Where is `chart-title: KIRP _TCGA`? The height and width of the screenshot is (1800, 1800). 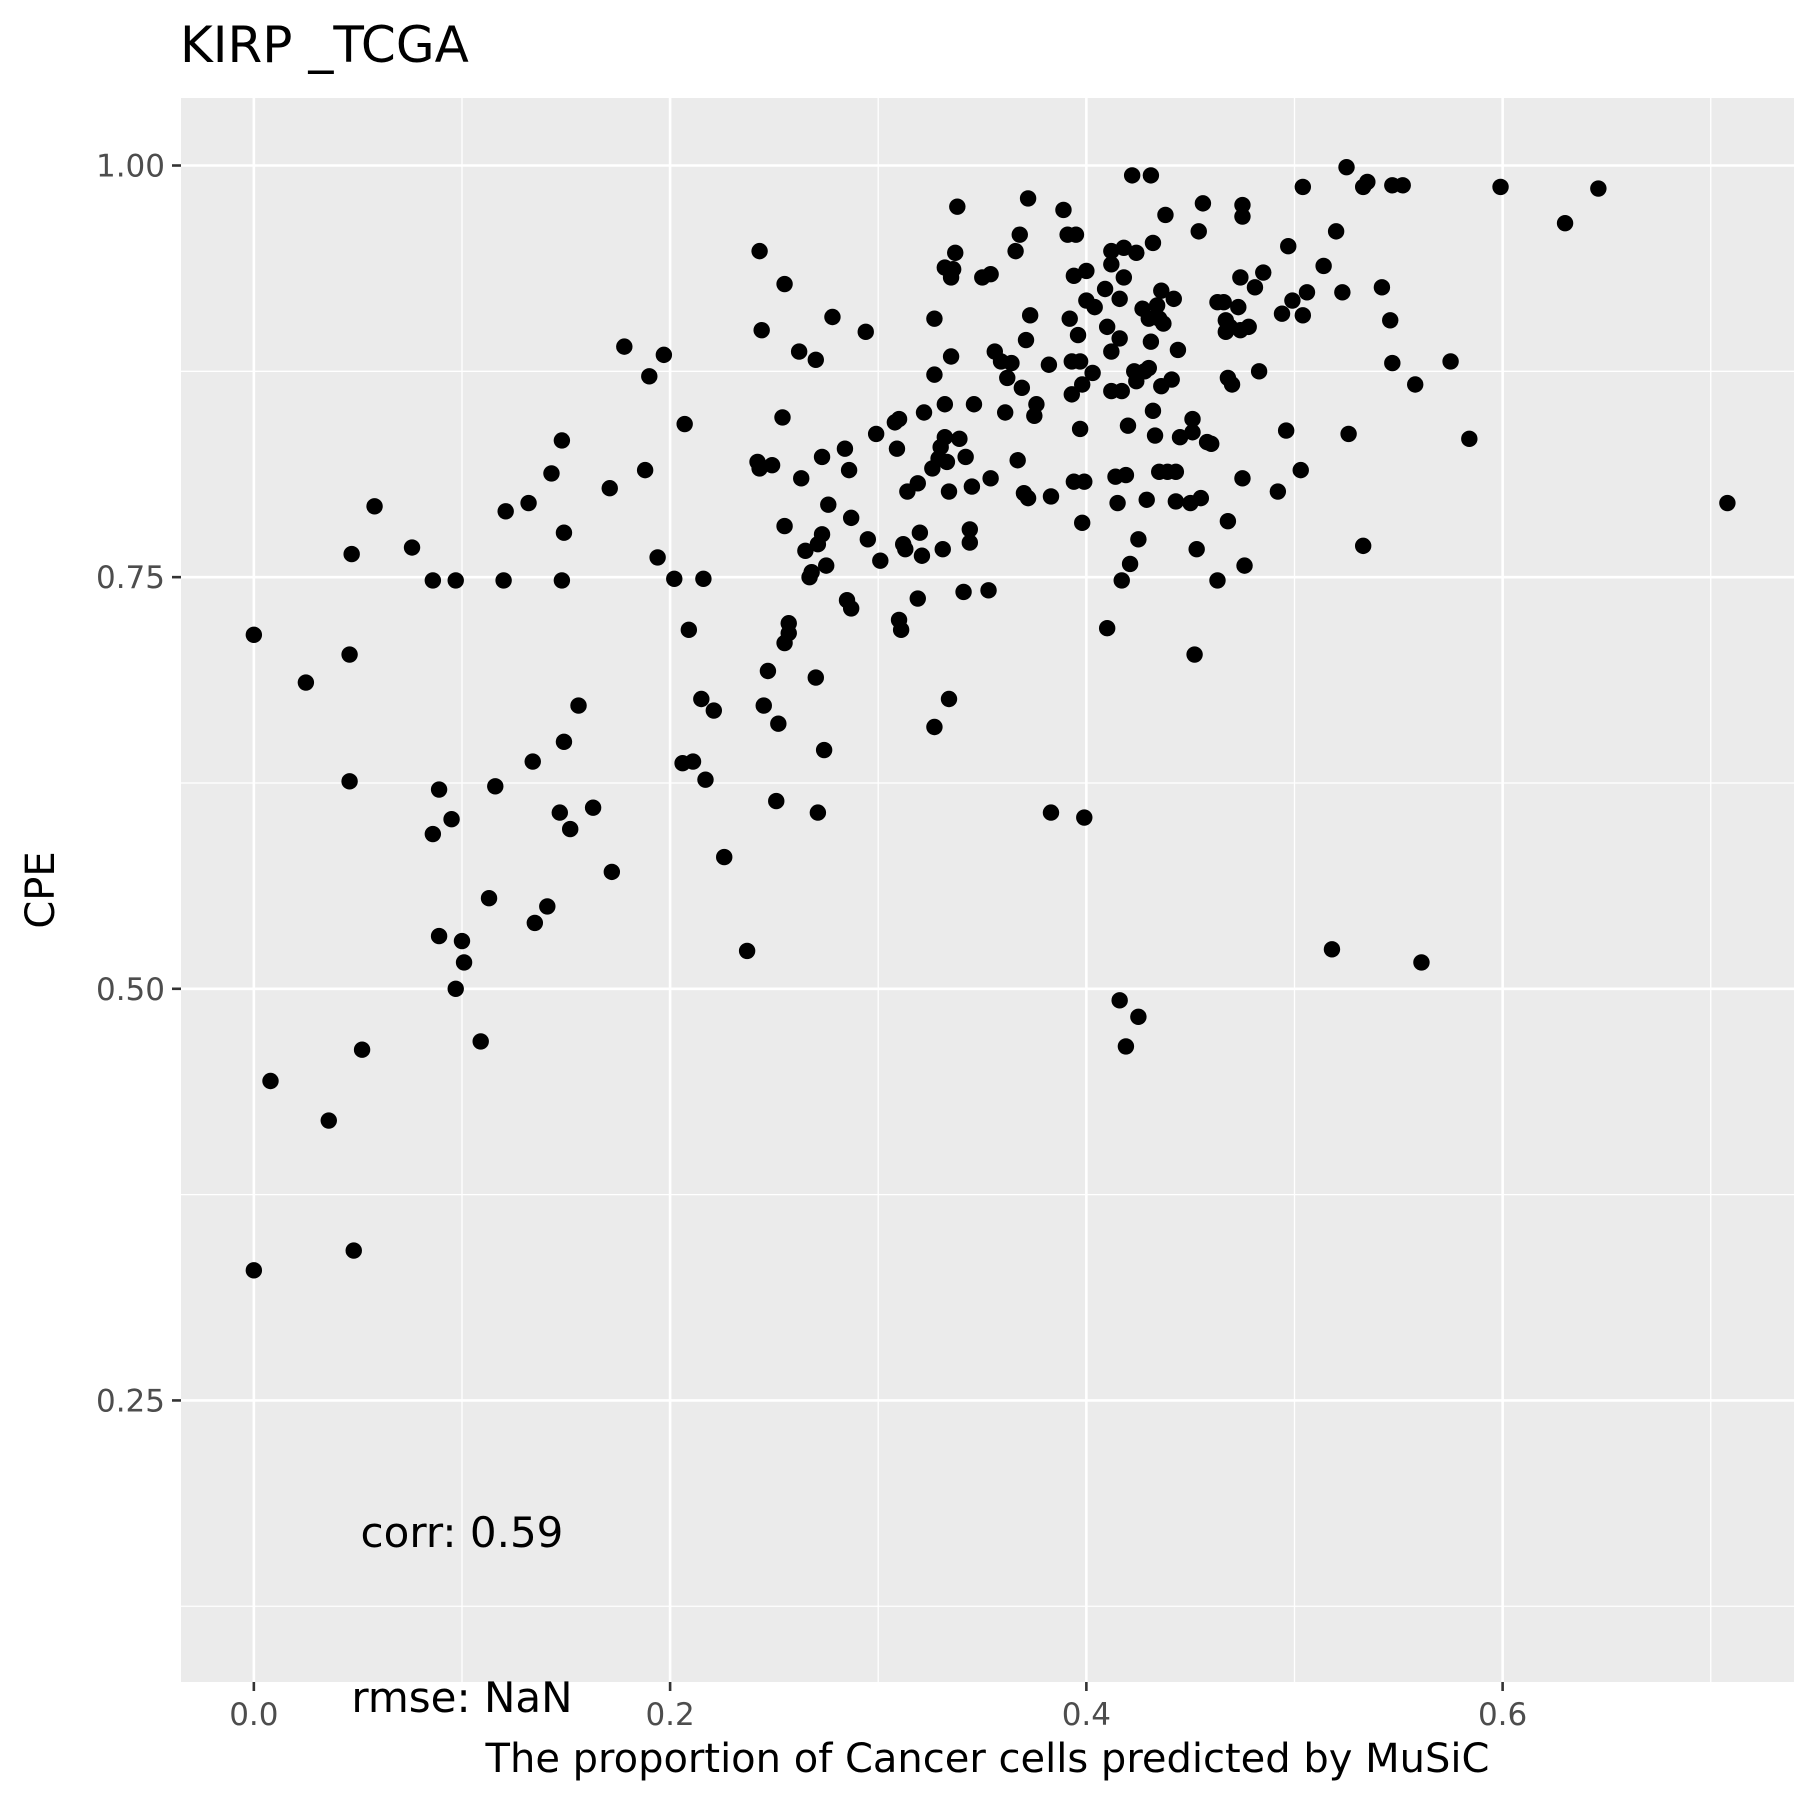 chart-title: KIRP _TCGA is located at coordinates (324, 45).